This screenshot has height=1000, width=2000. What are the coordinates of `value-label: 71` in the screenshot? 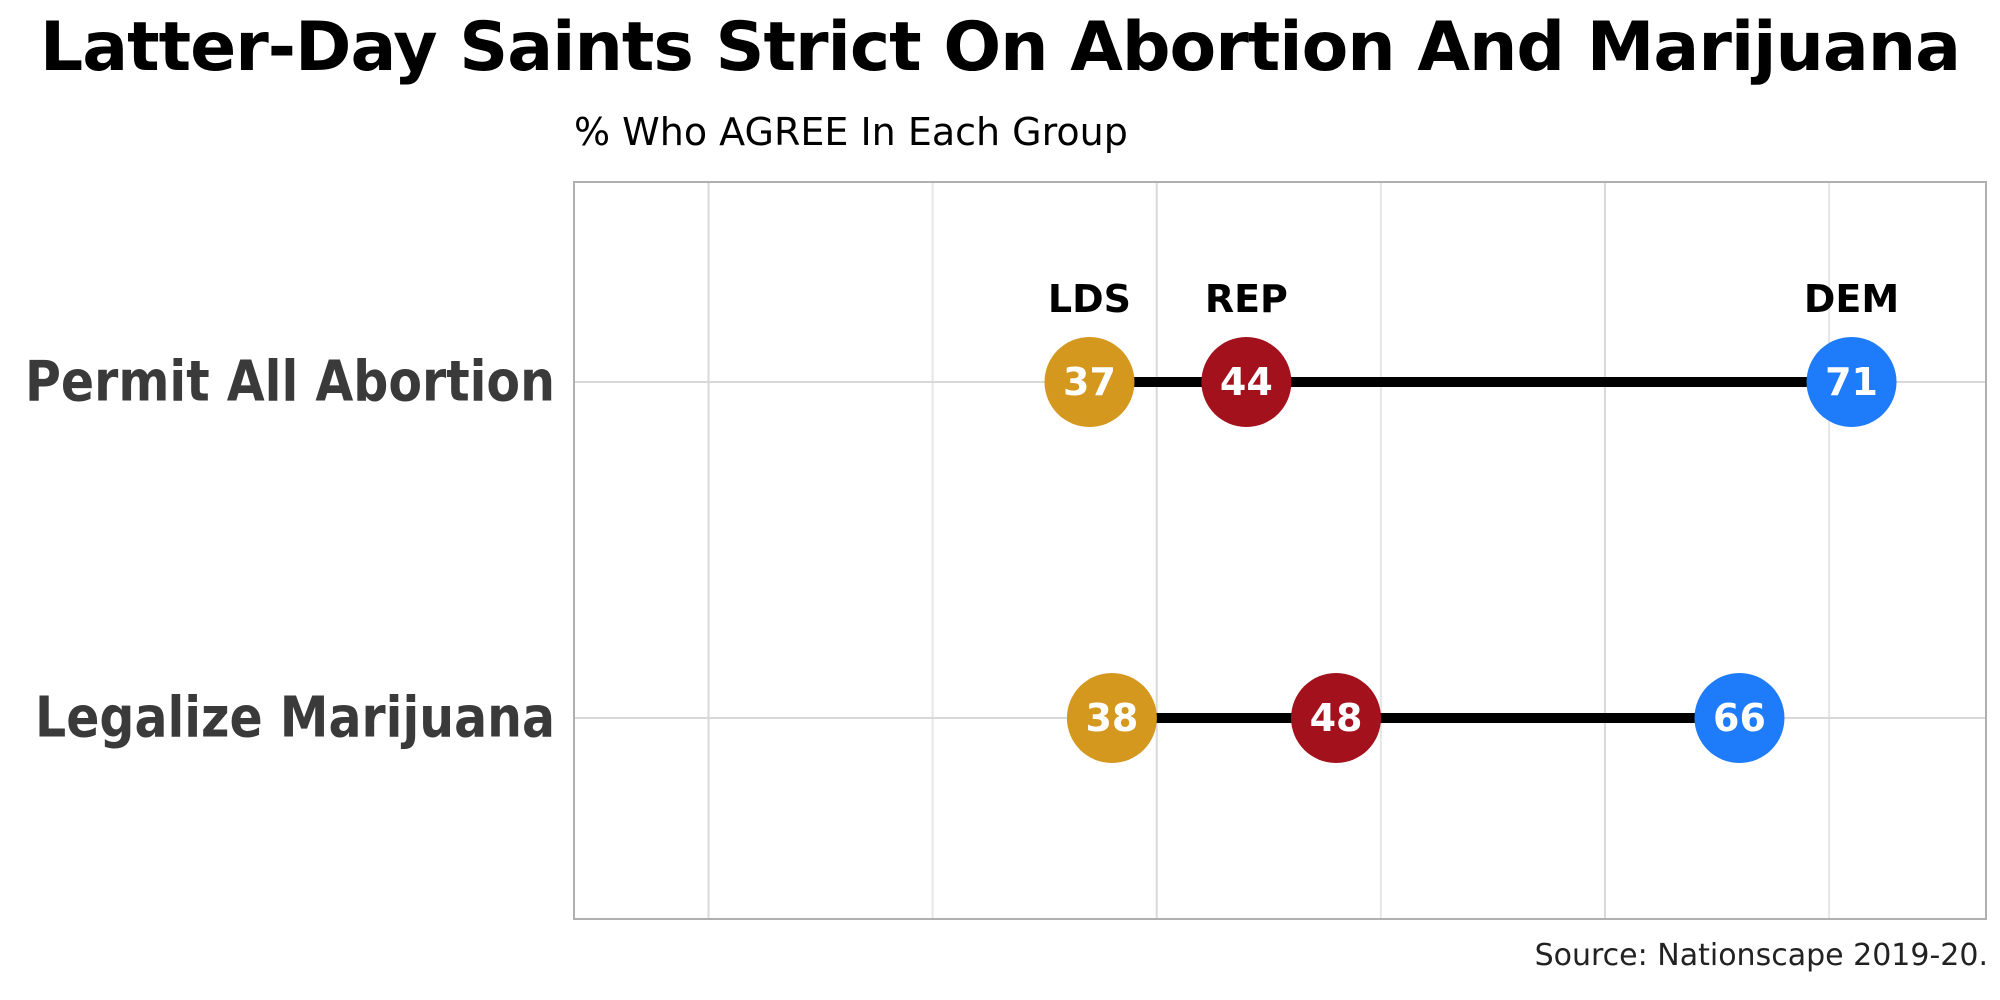 It's located at (1851, 382).